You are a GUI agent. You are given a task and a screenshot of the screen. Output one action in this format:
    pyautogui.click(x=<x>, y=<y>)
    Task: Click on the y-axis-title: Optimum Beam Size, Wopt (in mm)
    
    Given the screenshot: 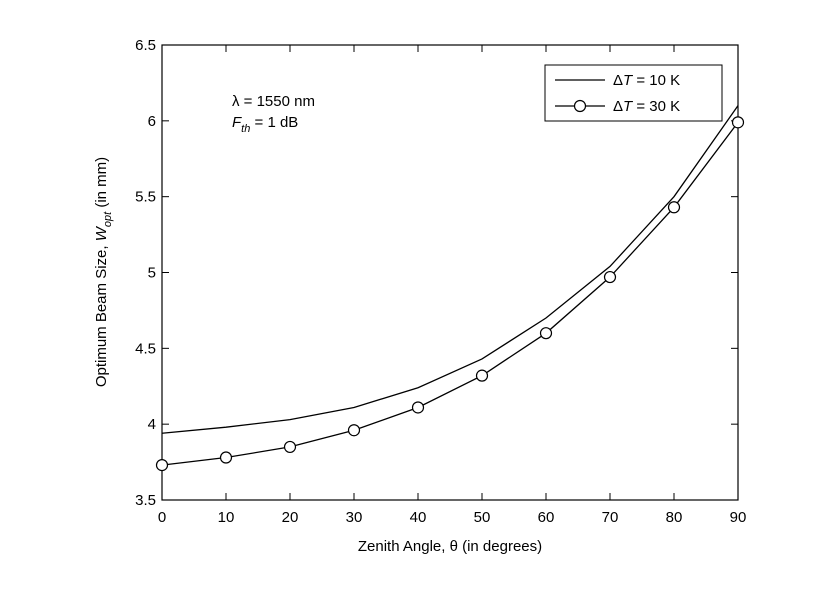 What is the action you would take?
    pyautogui.click(x=103, y=272)
    